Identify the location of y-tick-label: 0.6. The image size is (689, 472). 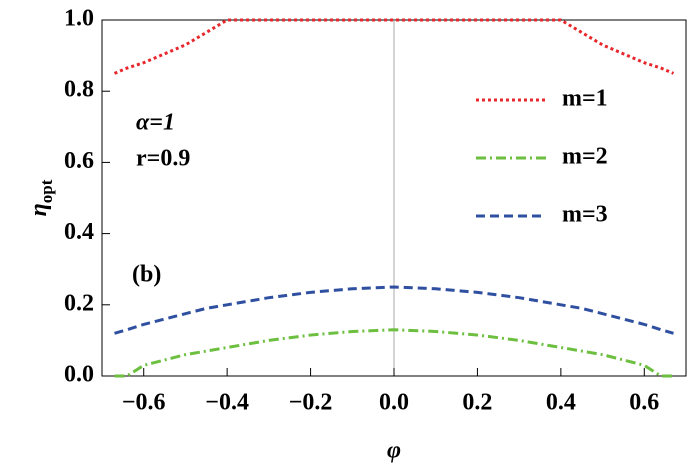
(79, 161).